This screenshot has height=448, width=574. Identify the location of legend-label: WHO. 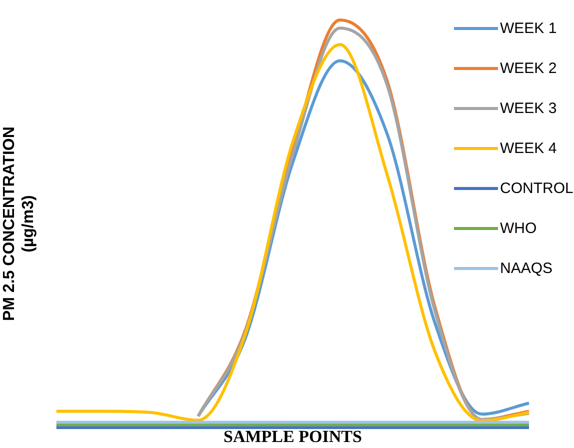
(518, 228).